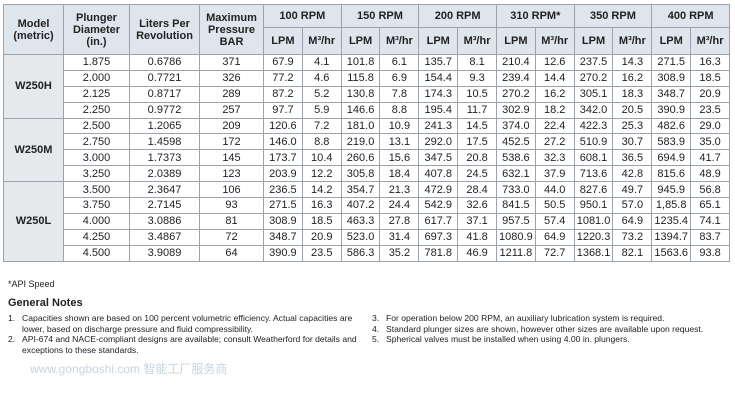 Image resolution: width=735 pixels, height=401 pixels. Describe the element at coordinates (164, 62) in the screenshot. I see `cell: 0.6786` at that location.